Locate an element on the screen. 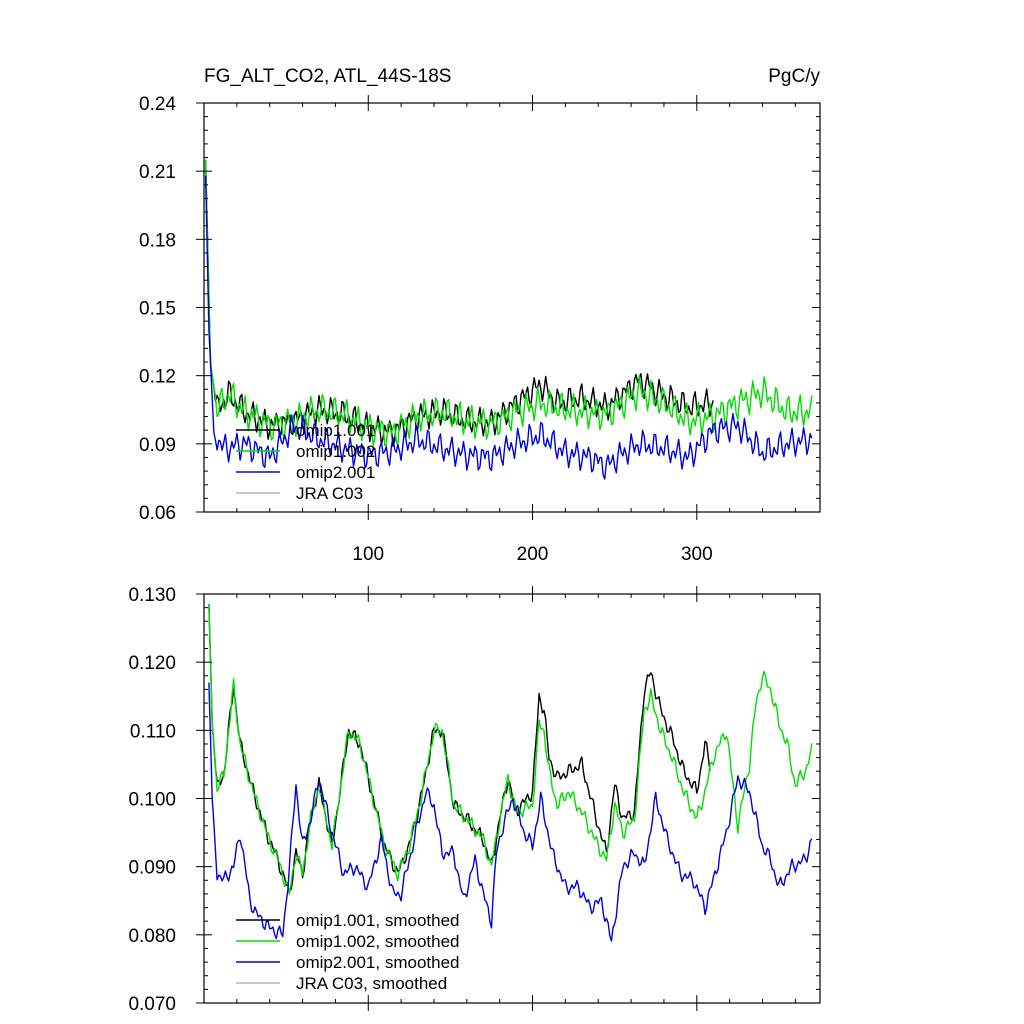 This screenshot has width=1024, height=1024. y-tick-label: 0.12 is located at coordinates (157, 377).